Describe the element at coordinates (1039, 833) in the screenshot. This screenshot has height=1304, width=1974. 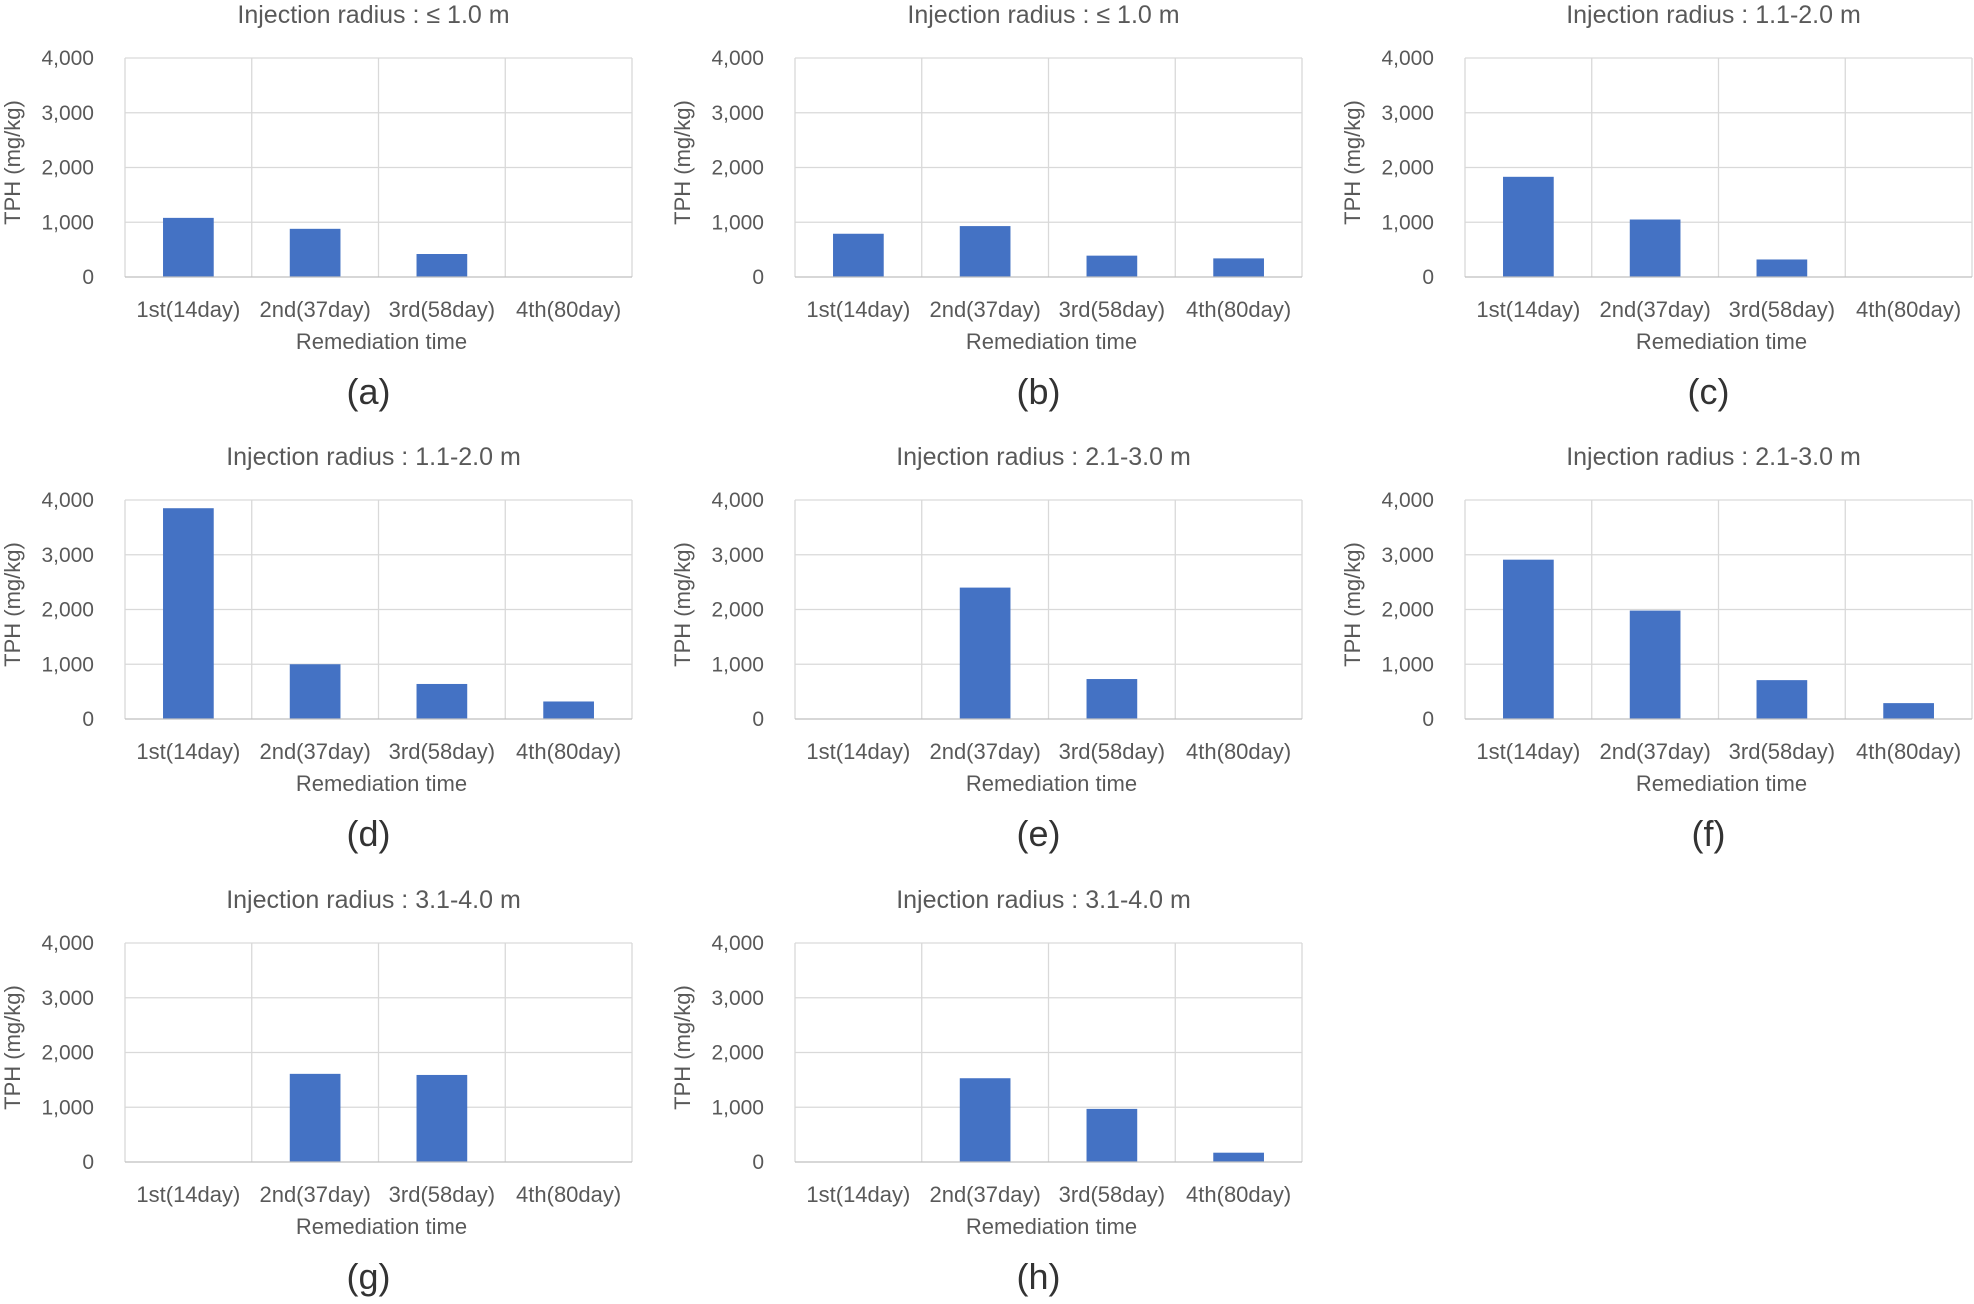
I see `panel-label: (e)` at that location.